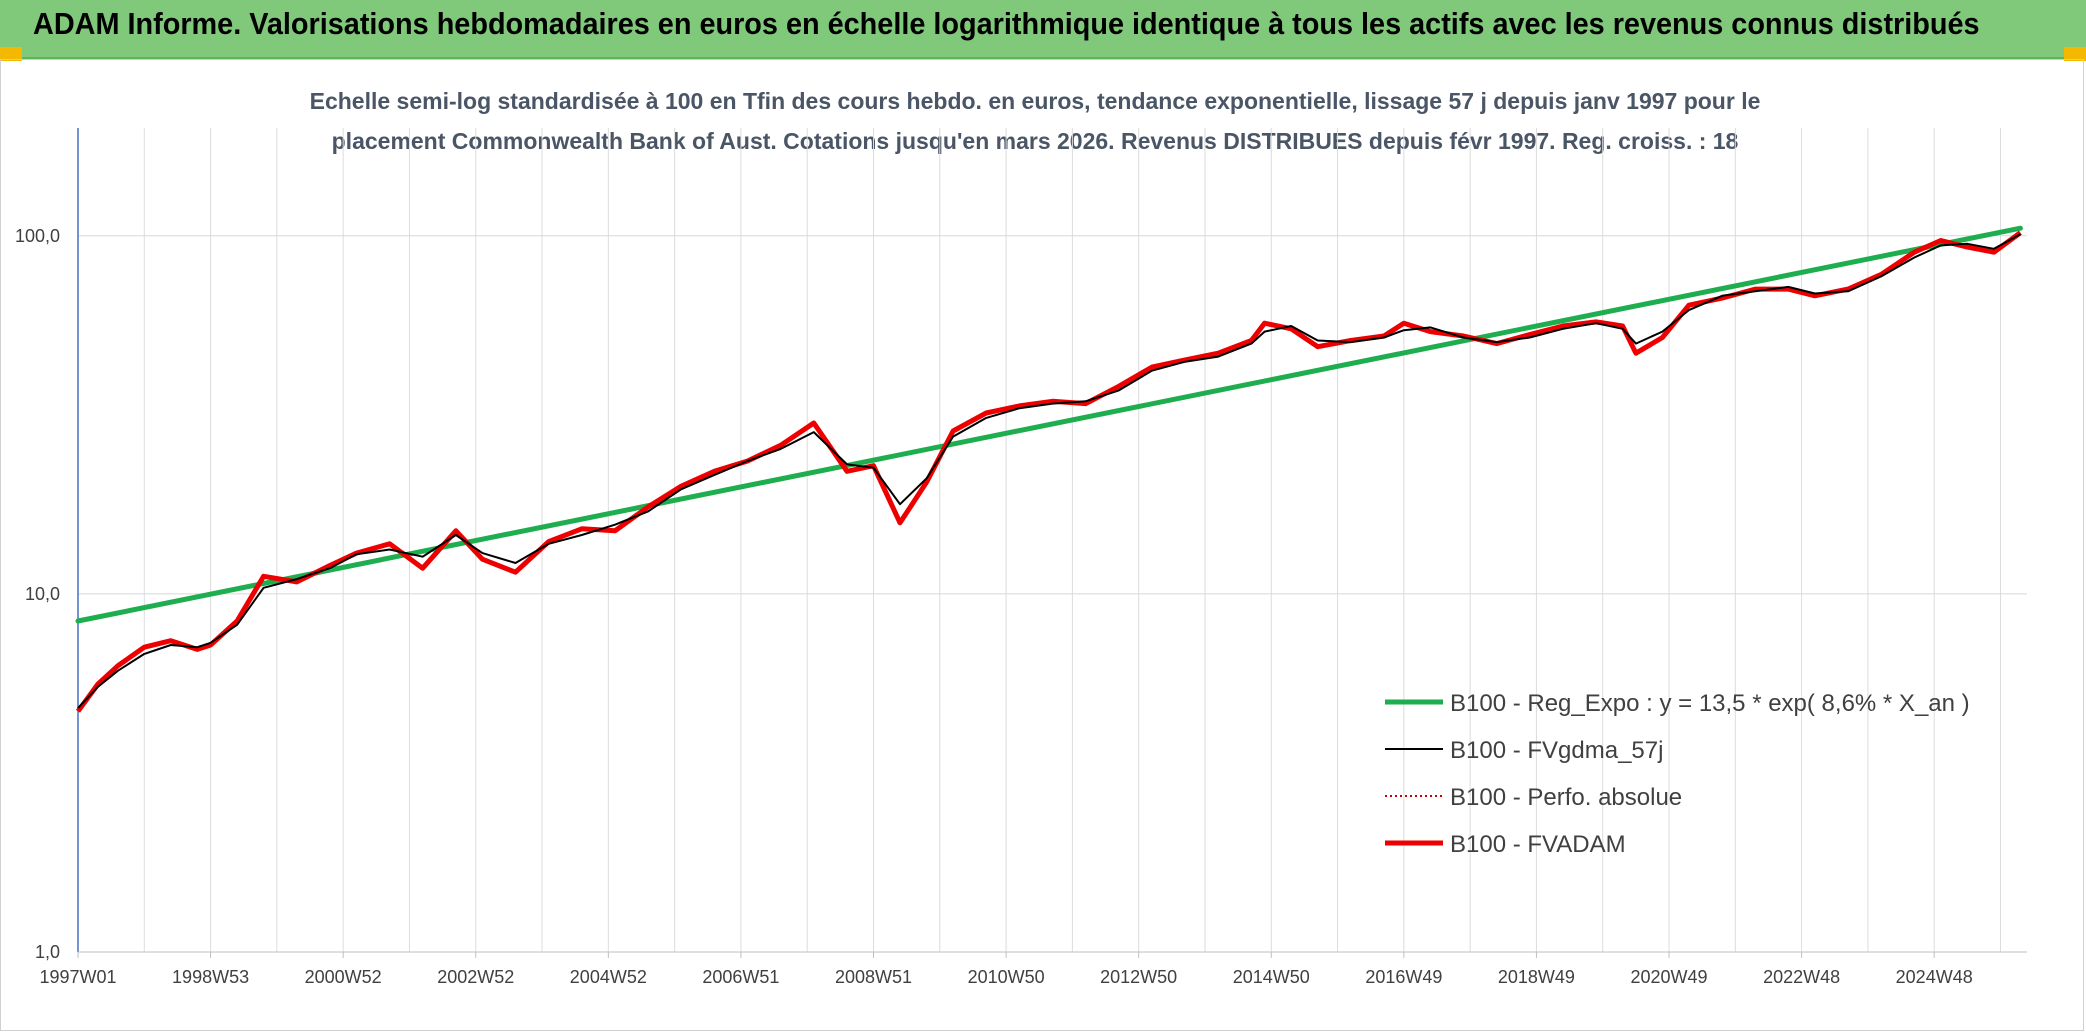 This screenshot has width=2086, height=1033. Describe the element at coordinates (608, 977) in the screenshot. I see `x-tick-label: 2004W52` at that location.